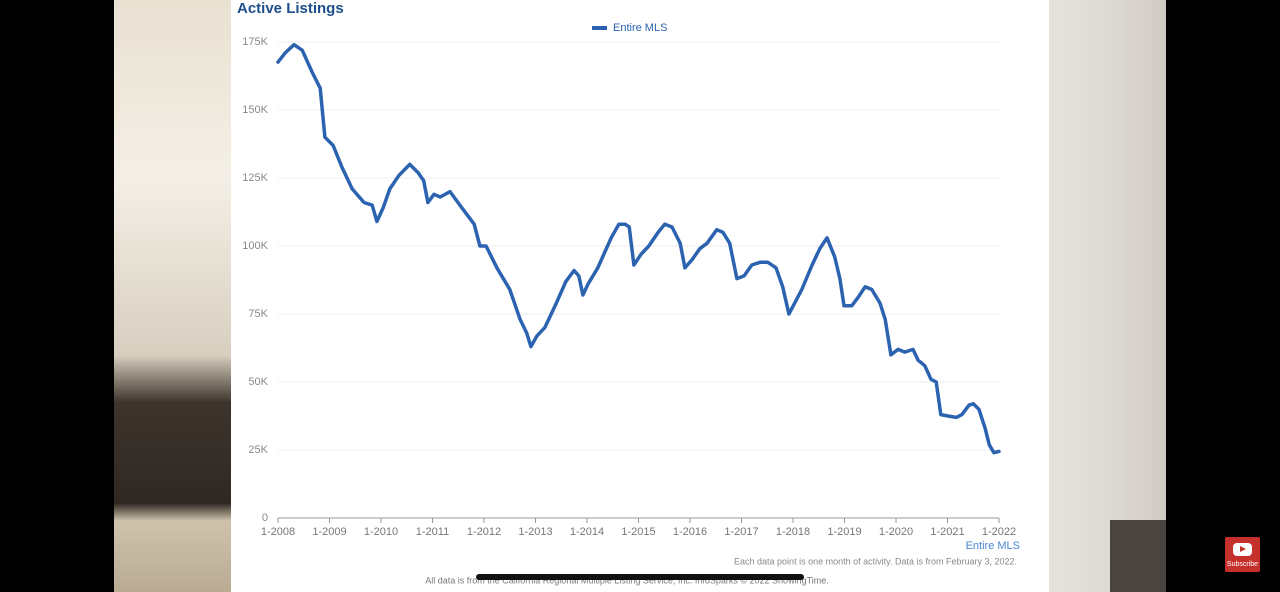 This screenshot has height=592, width=1280. Describe the element at coordinates (993, 546) in the screenshot. I see `x-axis-label: Entire MLS` at that location.